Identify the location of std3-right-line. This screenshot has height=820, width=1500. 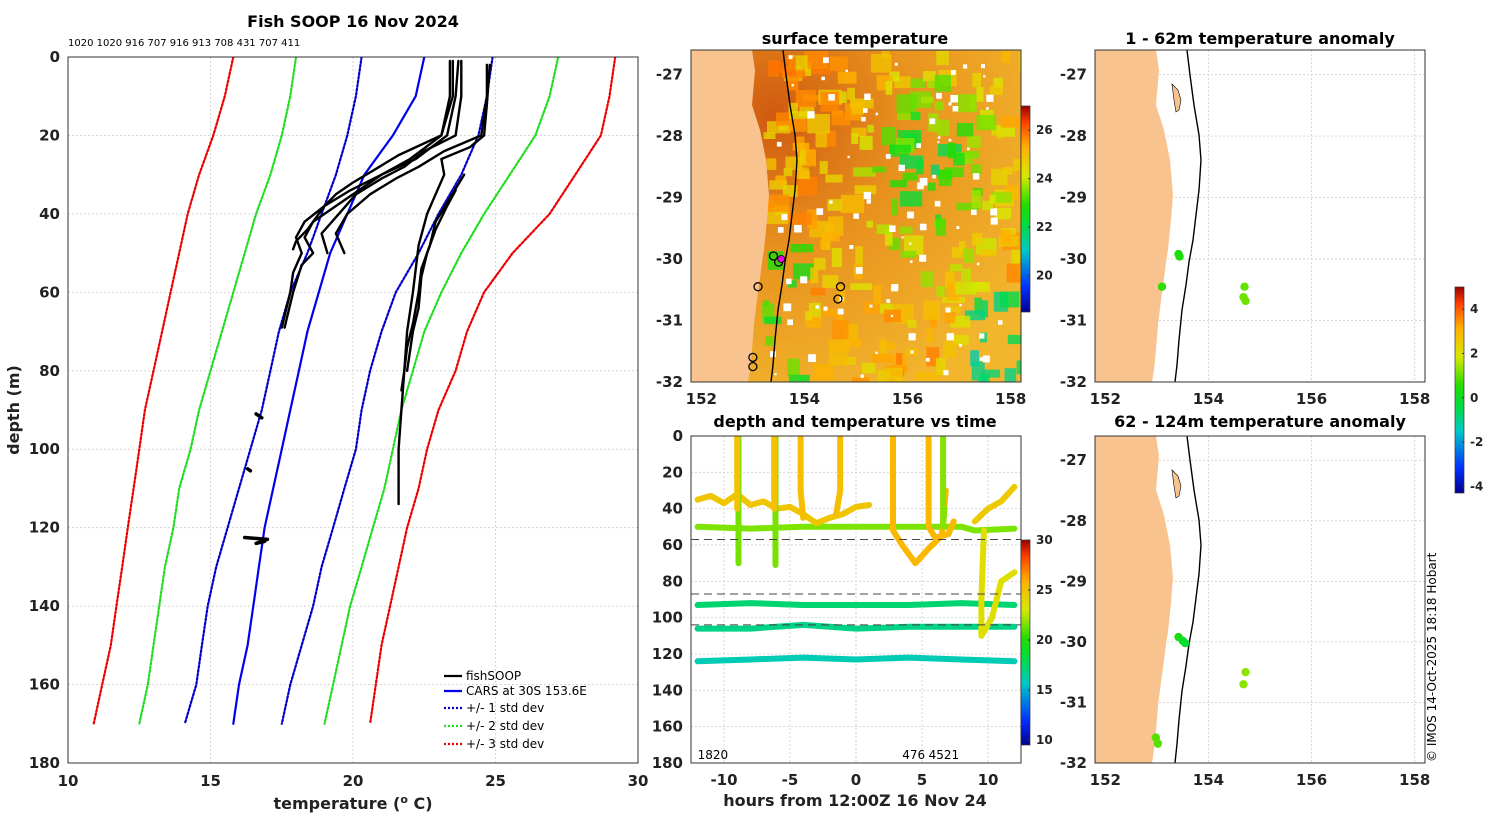
(493, 391).